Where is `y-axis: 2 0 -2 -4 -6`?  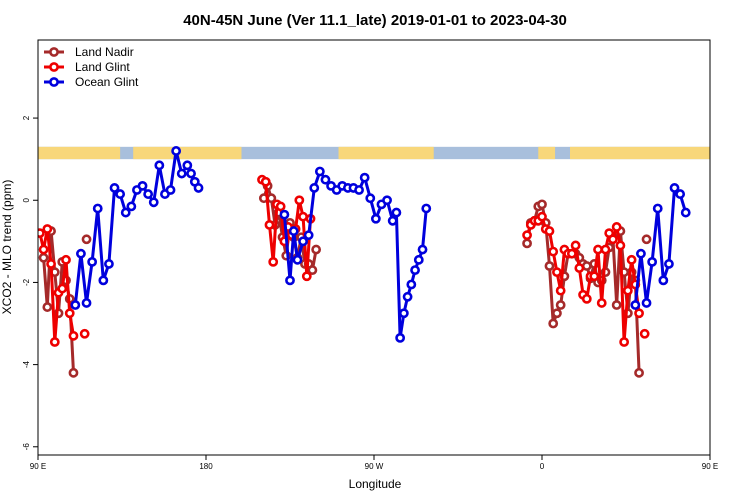
y-axis: 2 0 -2 -4 -6 is located at coordinates (30, 282).